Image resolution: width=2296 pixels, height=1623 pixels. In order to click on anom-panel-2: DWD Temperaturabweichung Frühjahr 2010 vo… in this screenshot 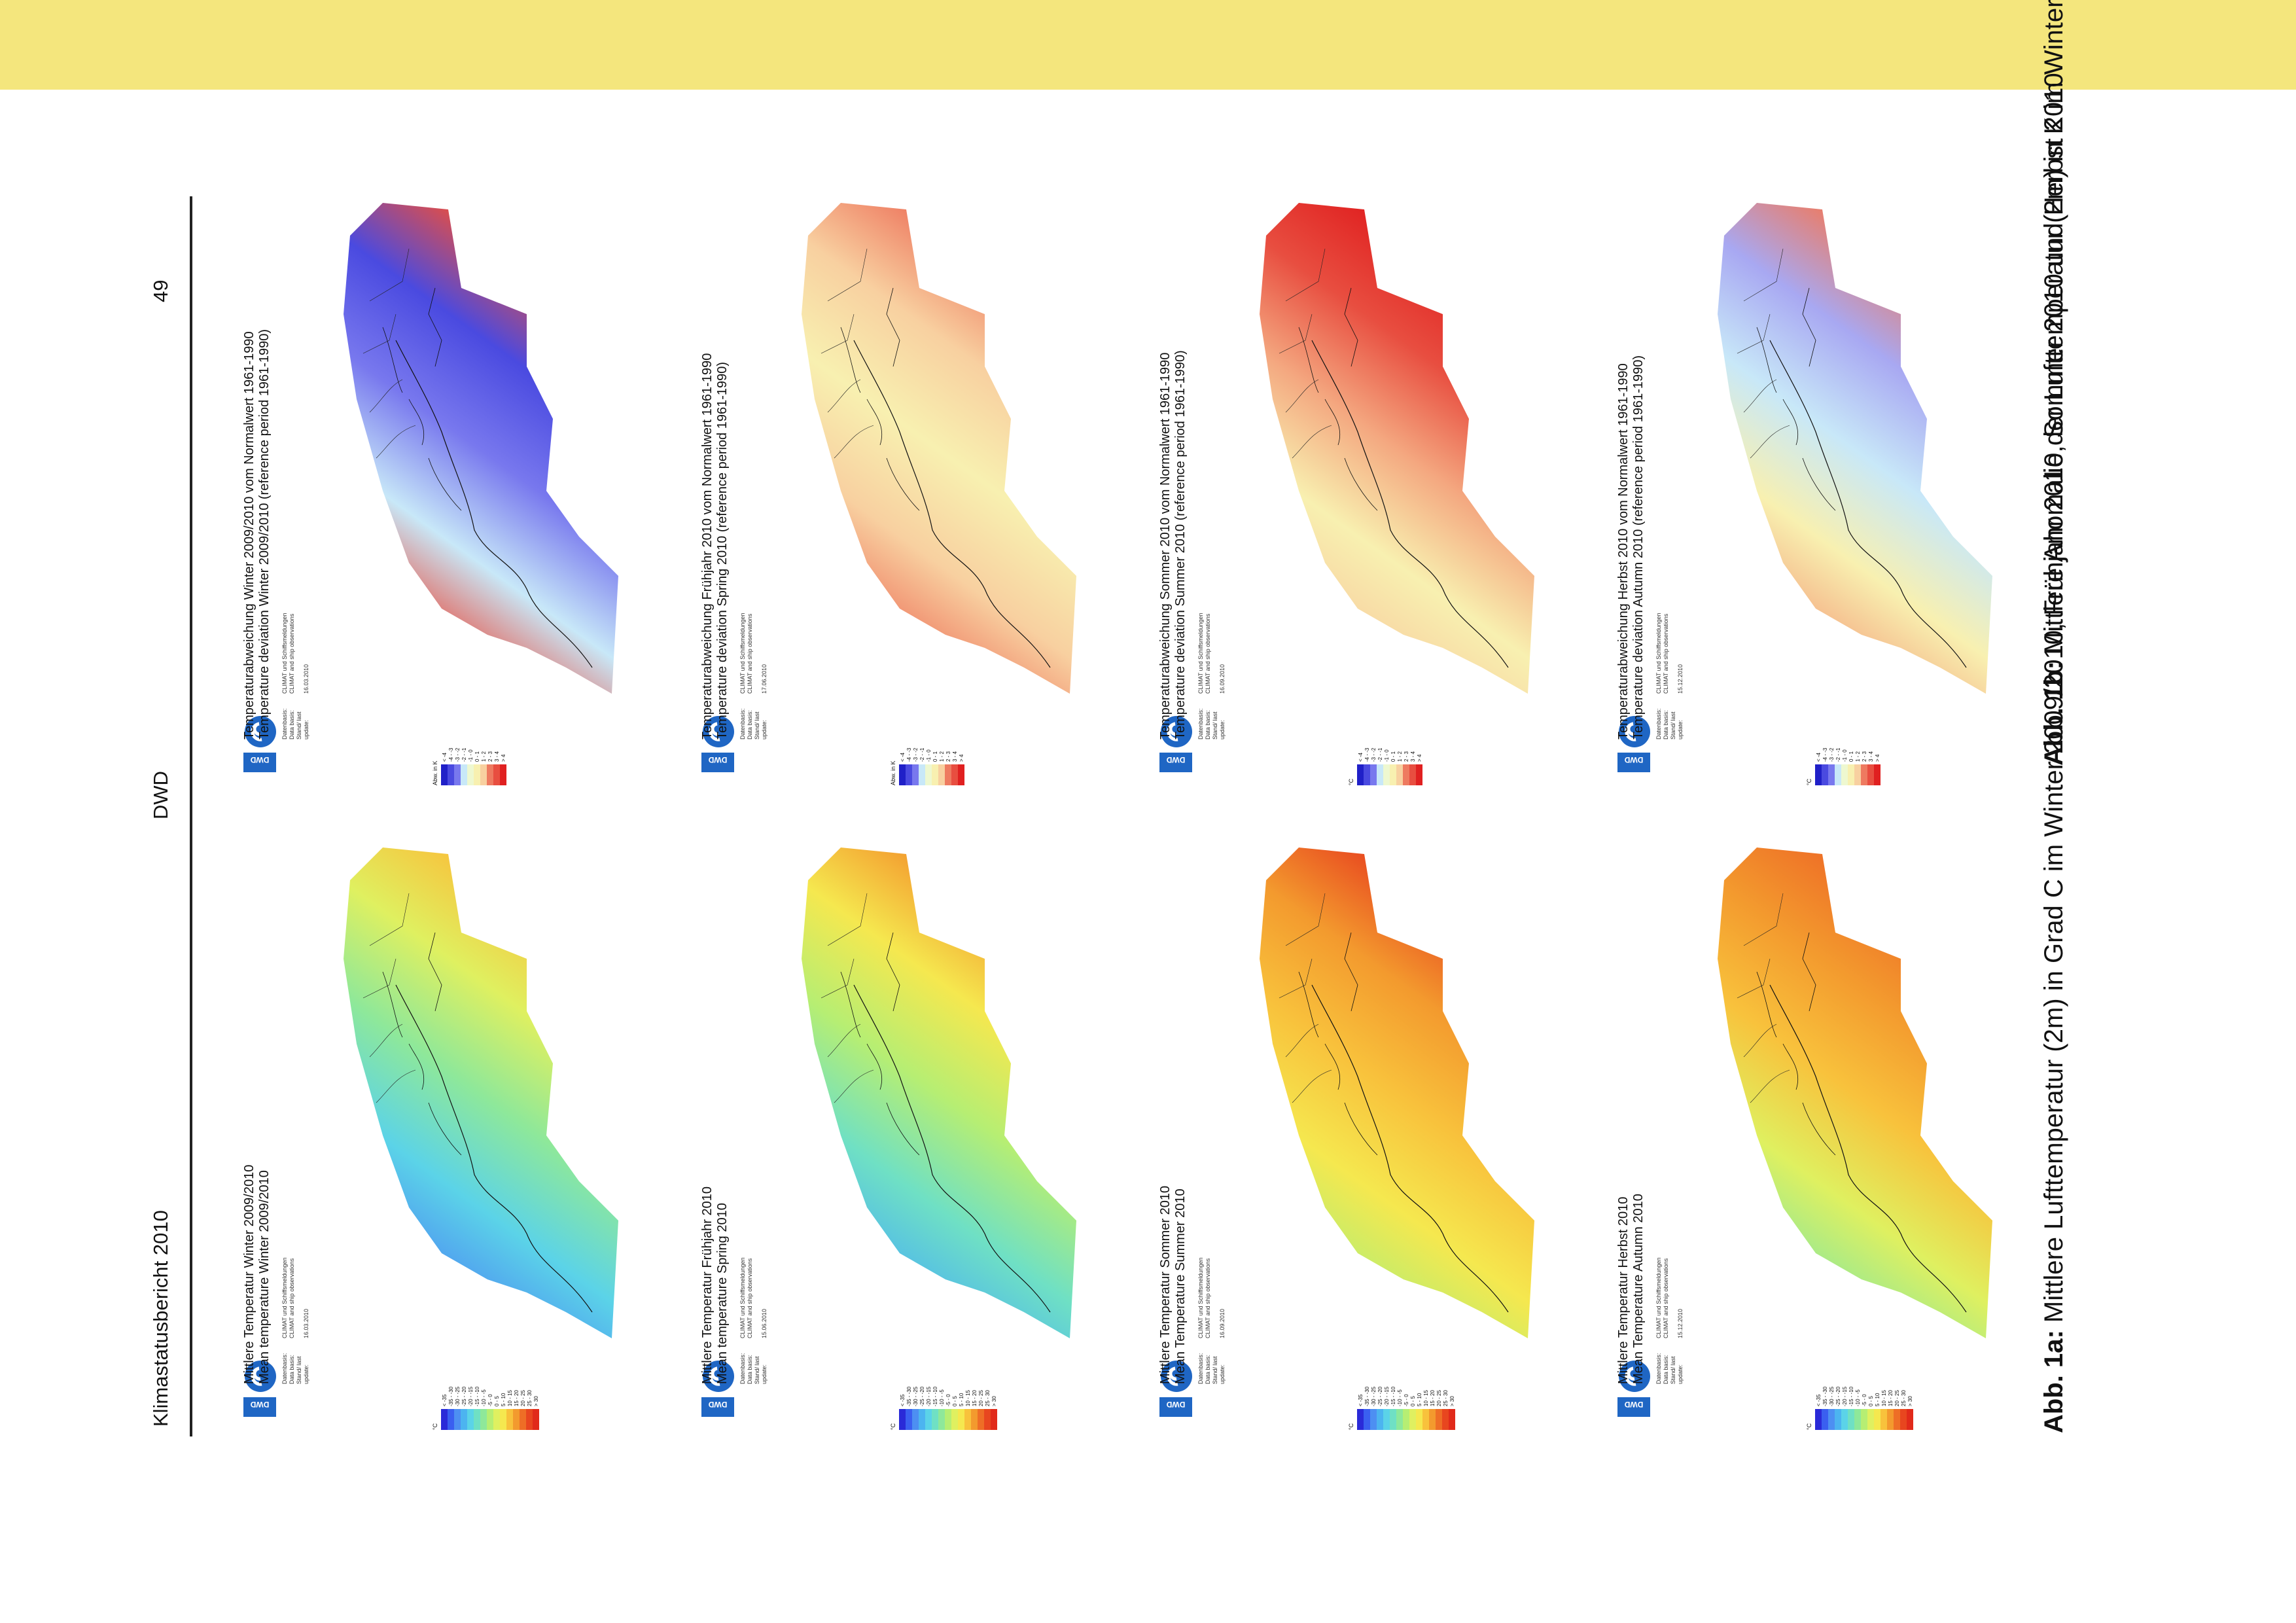, I will do `click(883, 494)`.